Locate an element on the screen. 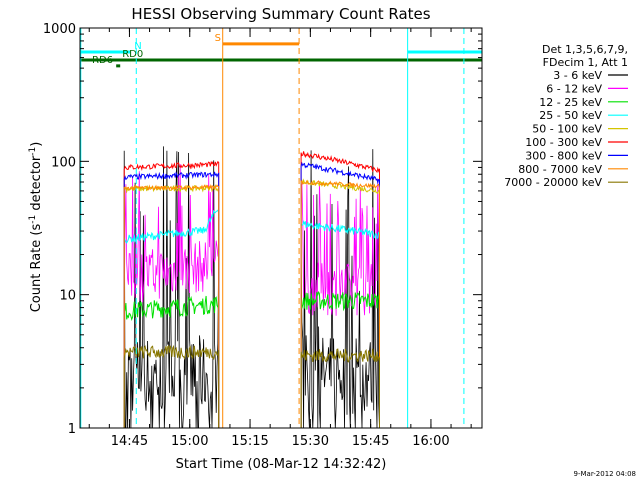 Image resolution: width=640 pixels, height=484 pixels. series-12-25keV is located at coordinates (251, 359).